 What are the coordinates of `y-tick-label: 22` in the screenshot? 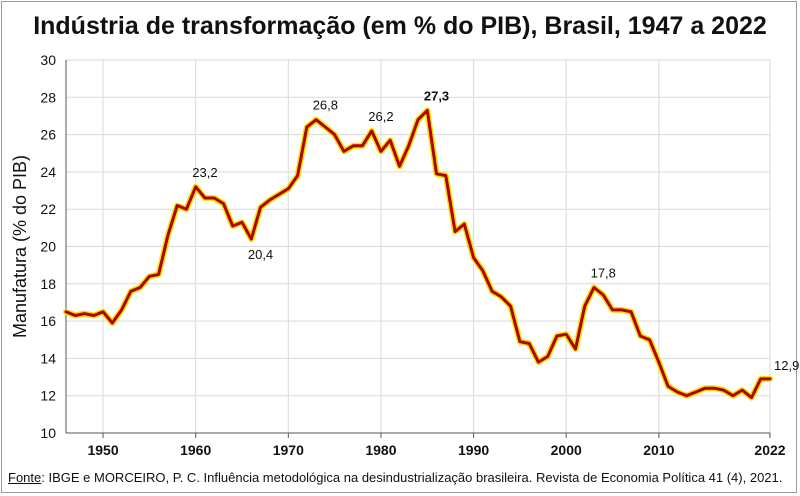 It's located at (48, 209).